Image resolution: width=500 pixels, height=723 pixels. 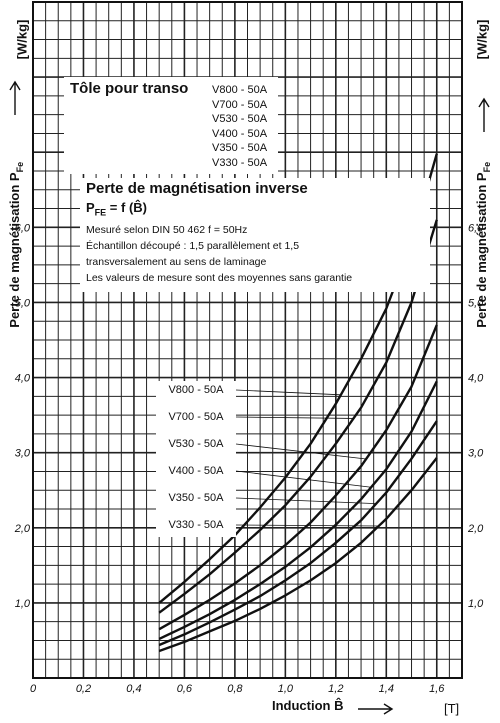 I want to click on info-formula: PFE = f (B̂), so click(x=116, y=209).